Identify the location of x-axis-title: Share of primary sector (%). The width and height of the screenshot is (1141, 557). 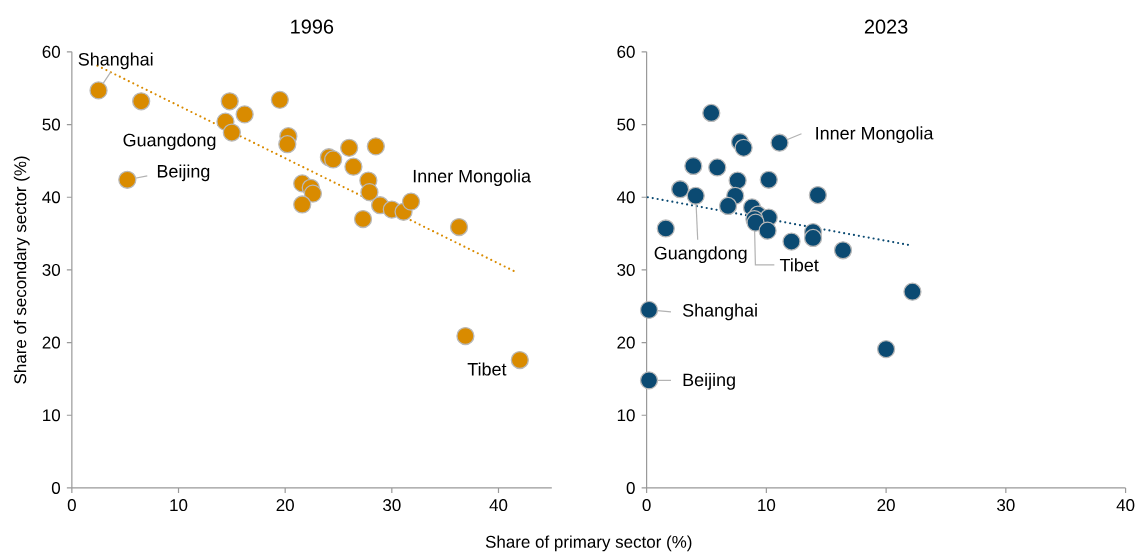
(588, 543).